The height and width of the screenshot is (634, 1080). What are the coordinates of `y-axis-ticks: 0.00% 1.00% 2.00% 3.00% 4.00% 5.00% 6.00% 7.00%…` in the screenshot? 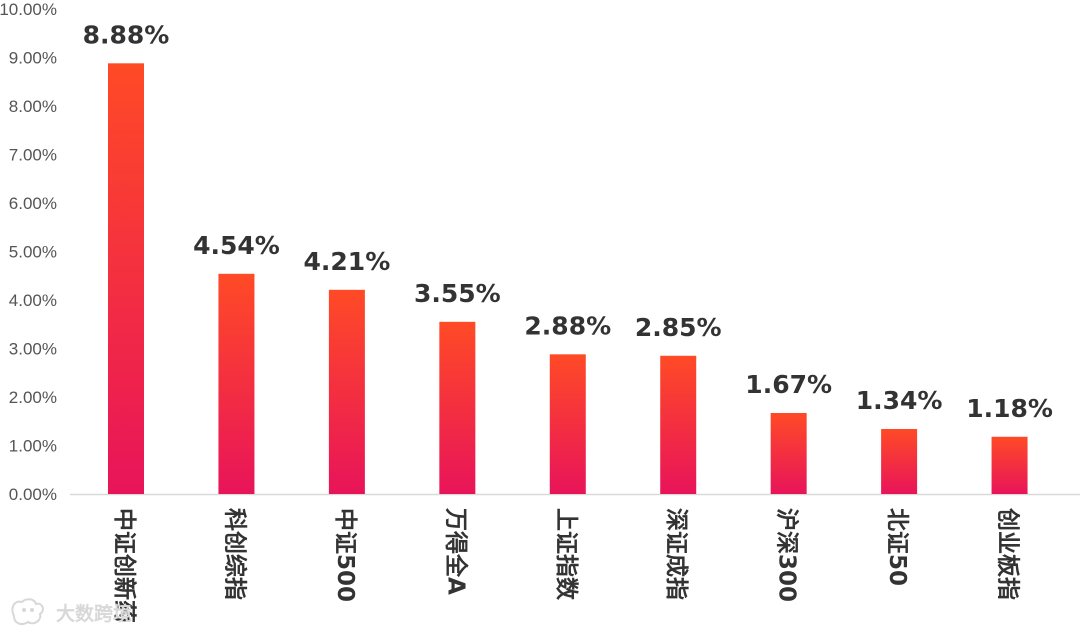 It's located at (28, 252).